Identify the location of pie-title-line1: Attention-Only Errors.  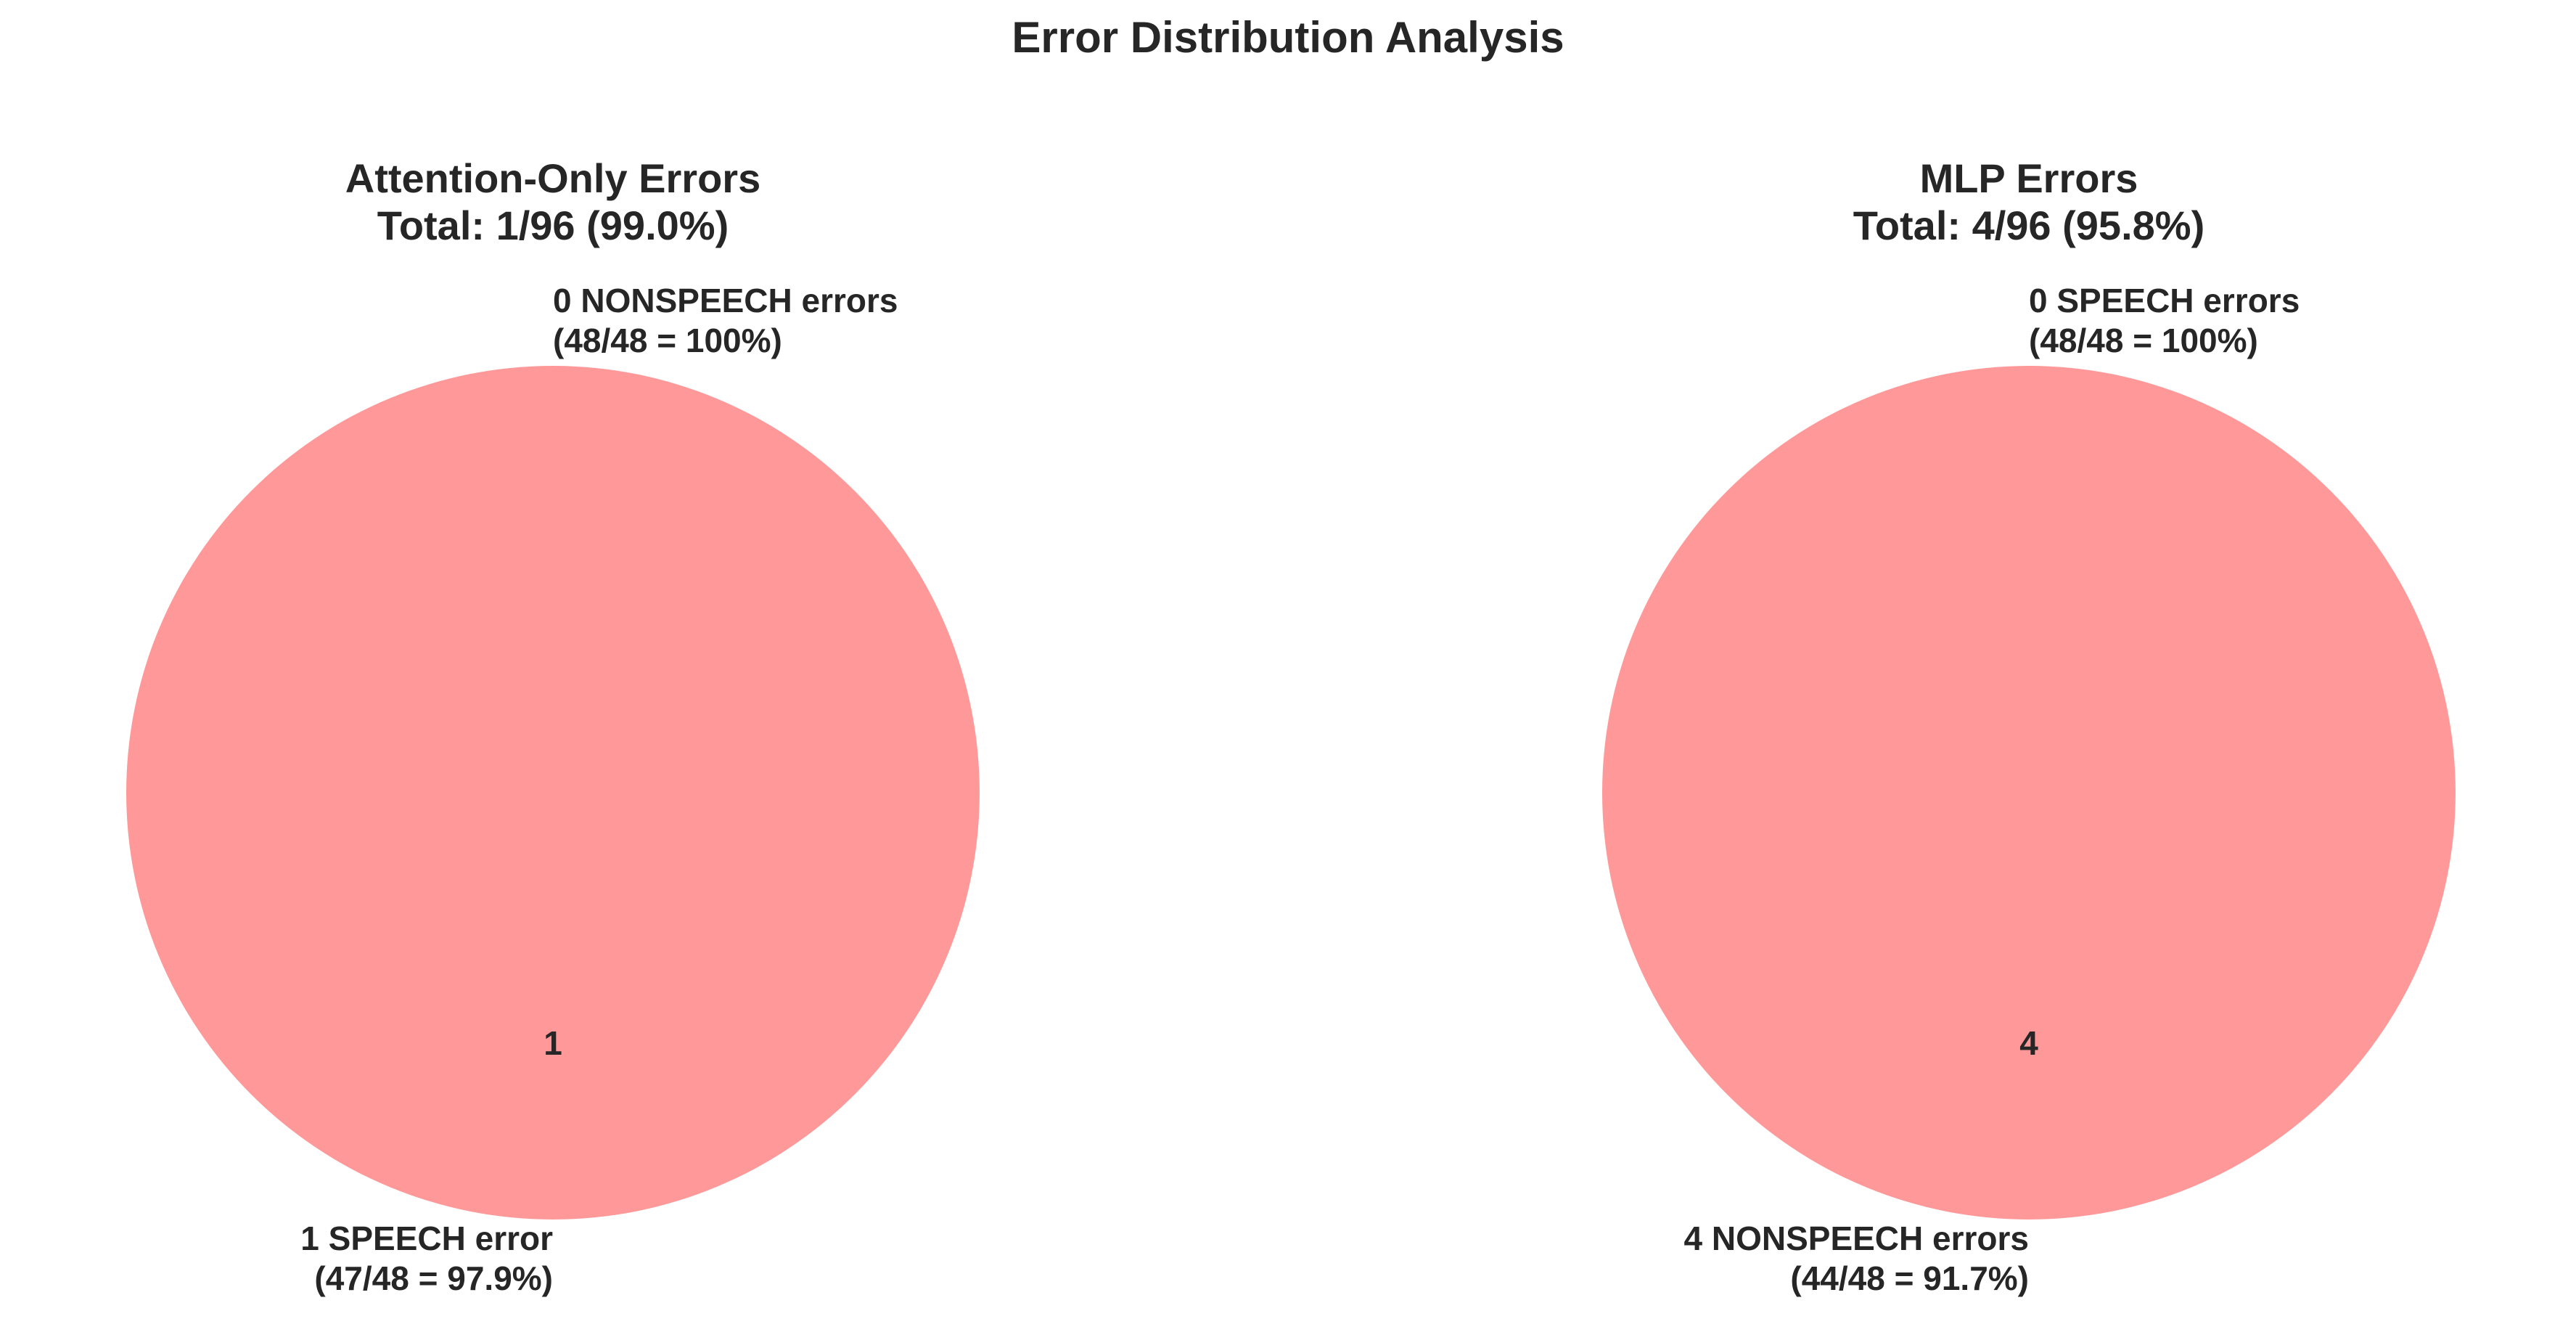
(552, 178).